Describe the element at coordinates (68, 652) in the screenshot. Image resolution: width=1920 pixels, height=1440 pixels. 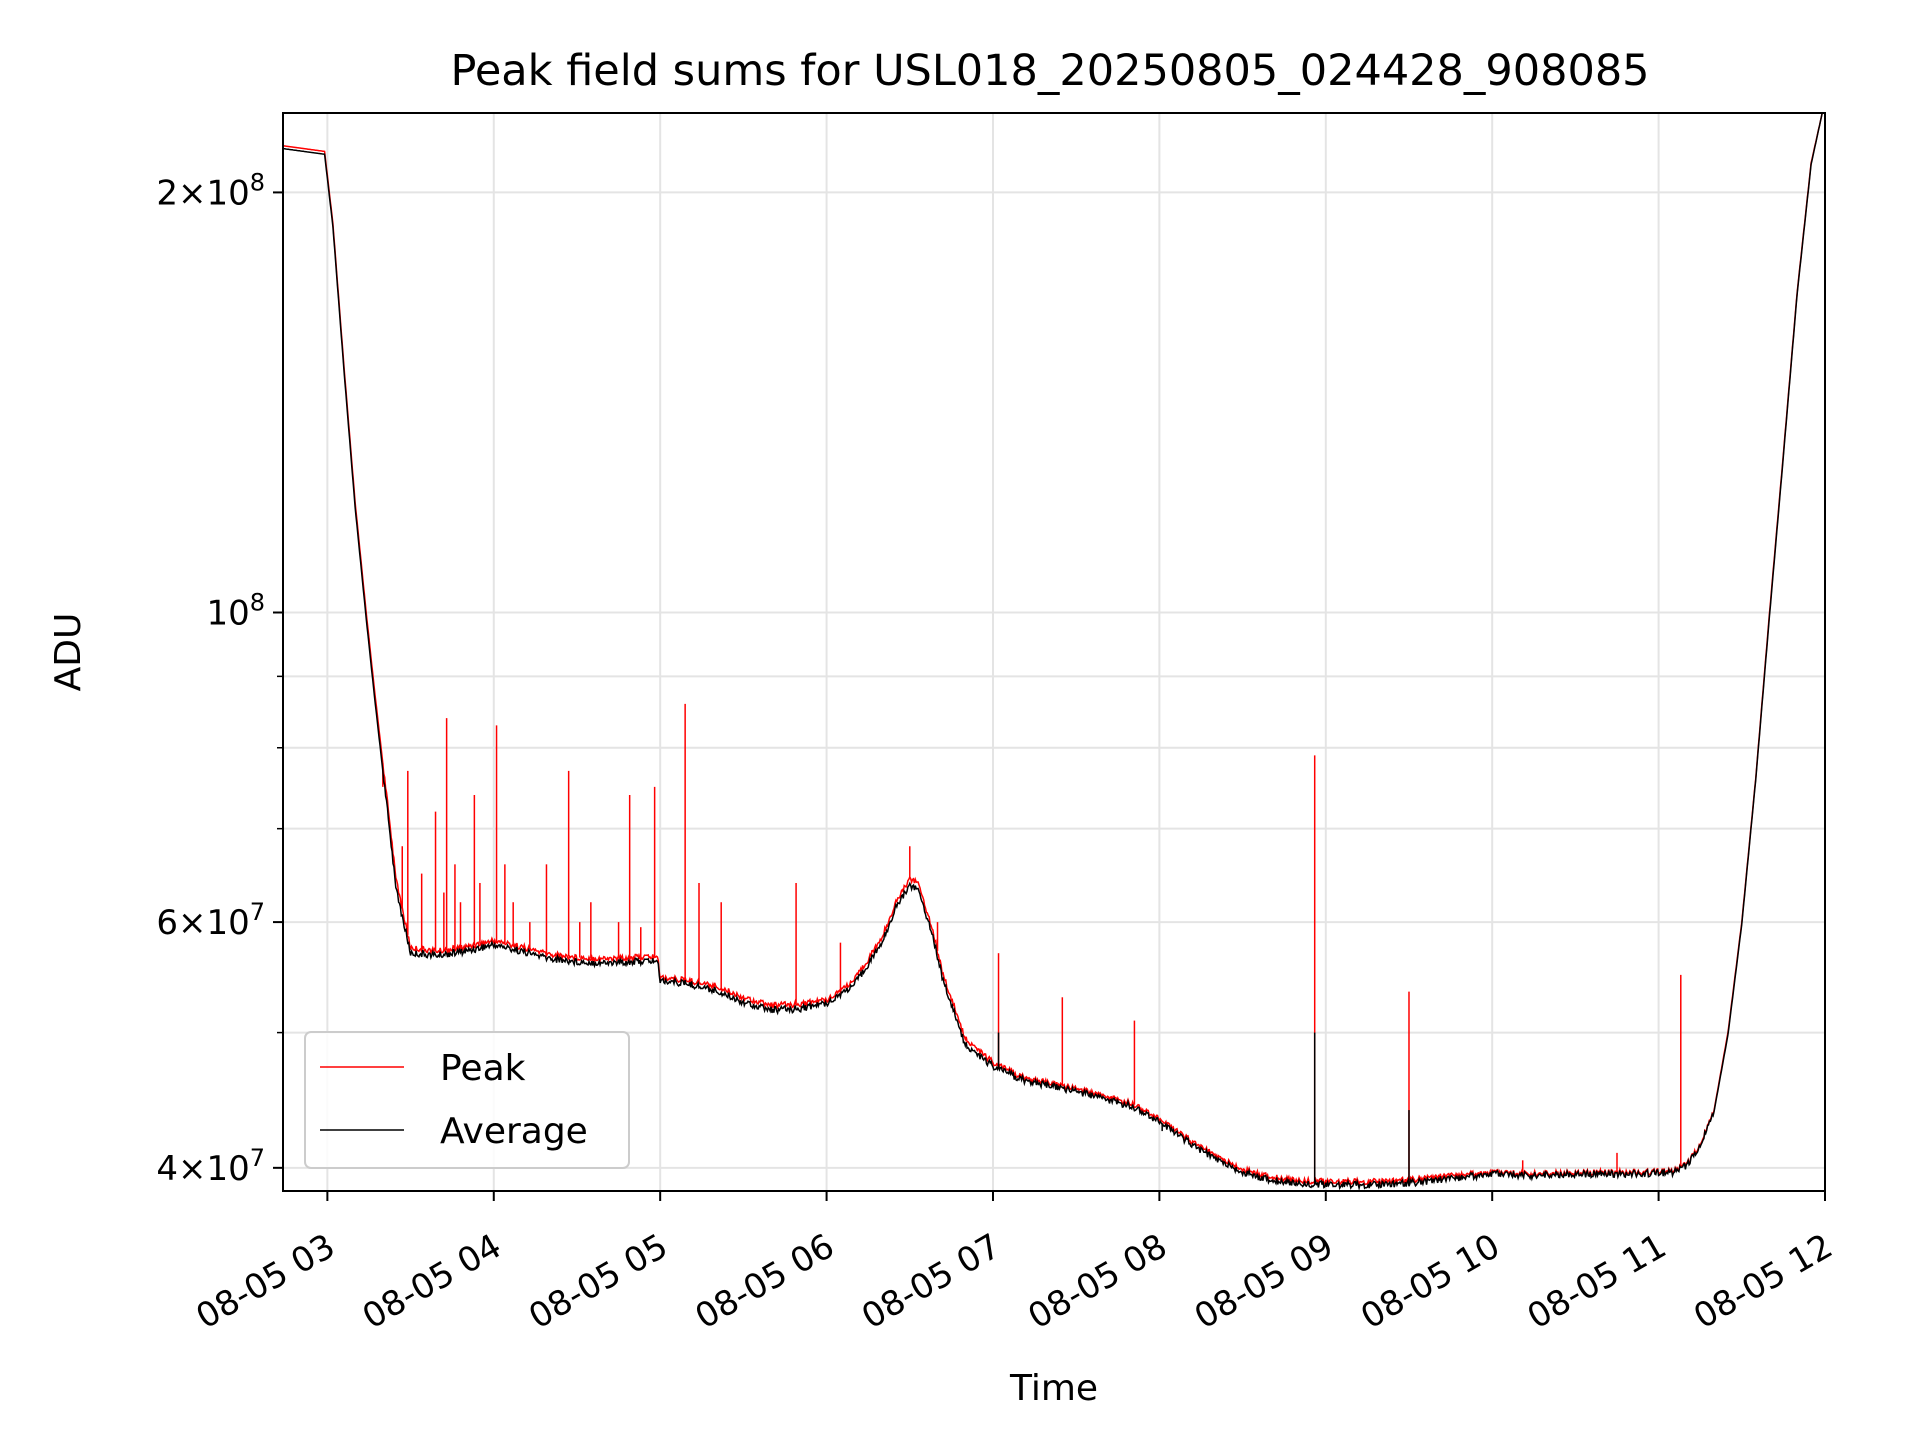
I see `y-axis-label: ADU` at that location.